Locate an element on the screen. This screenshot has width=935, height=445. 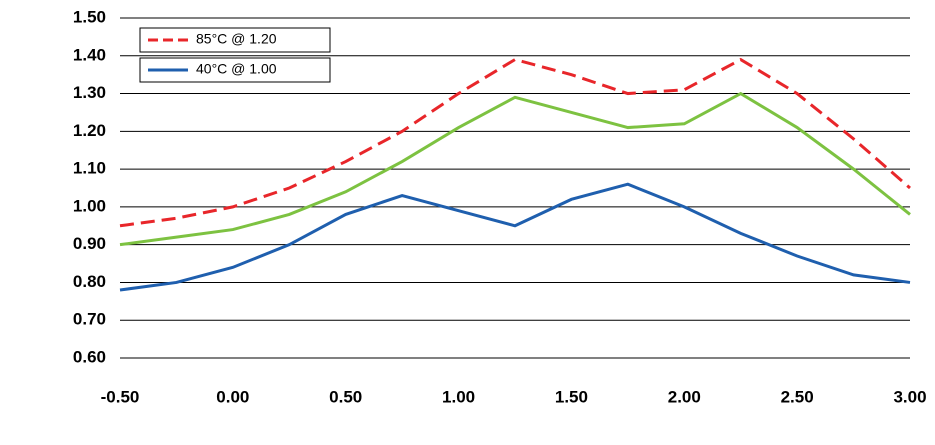
y-tick-label: 0.90 is located at coordinates (89, 243).